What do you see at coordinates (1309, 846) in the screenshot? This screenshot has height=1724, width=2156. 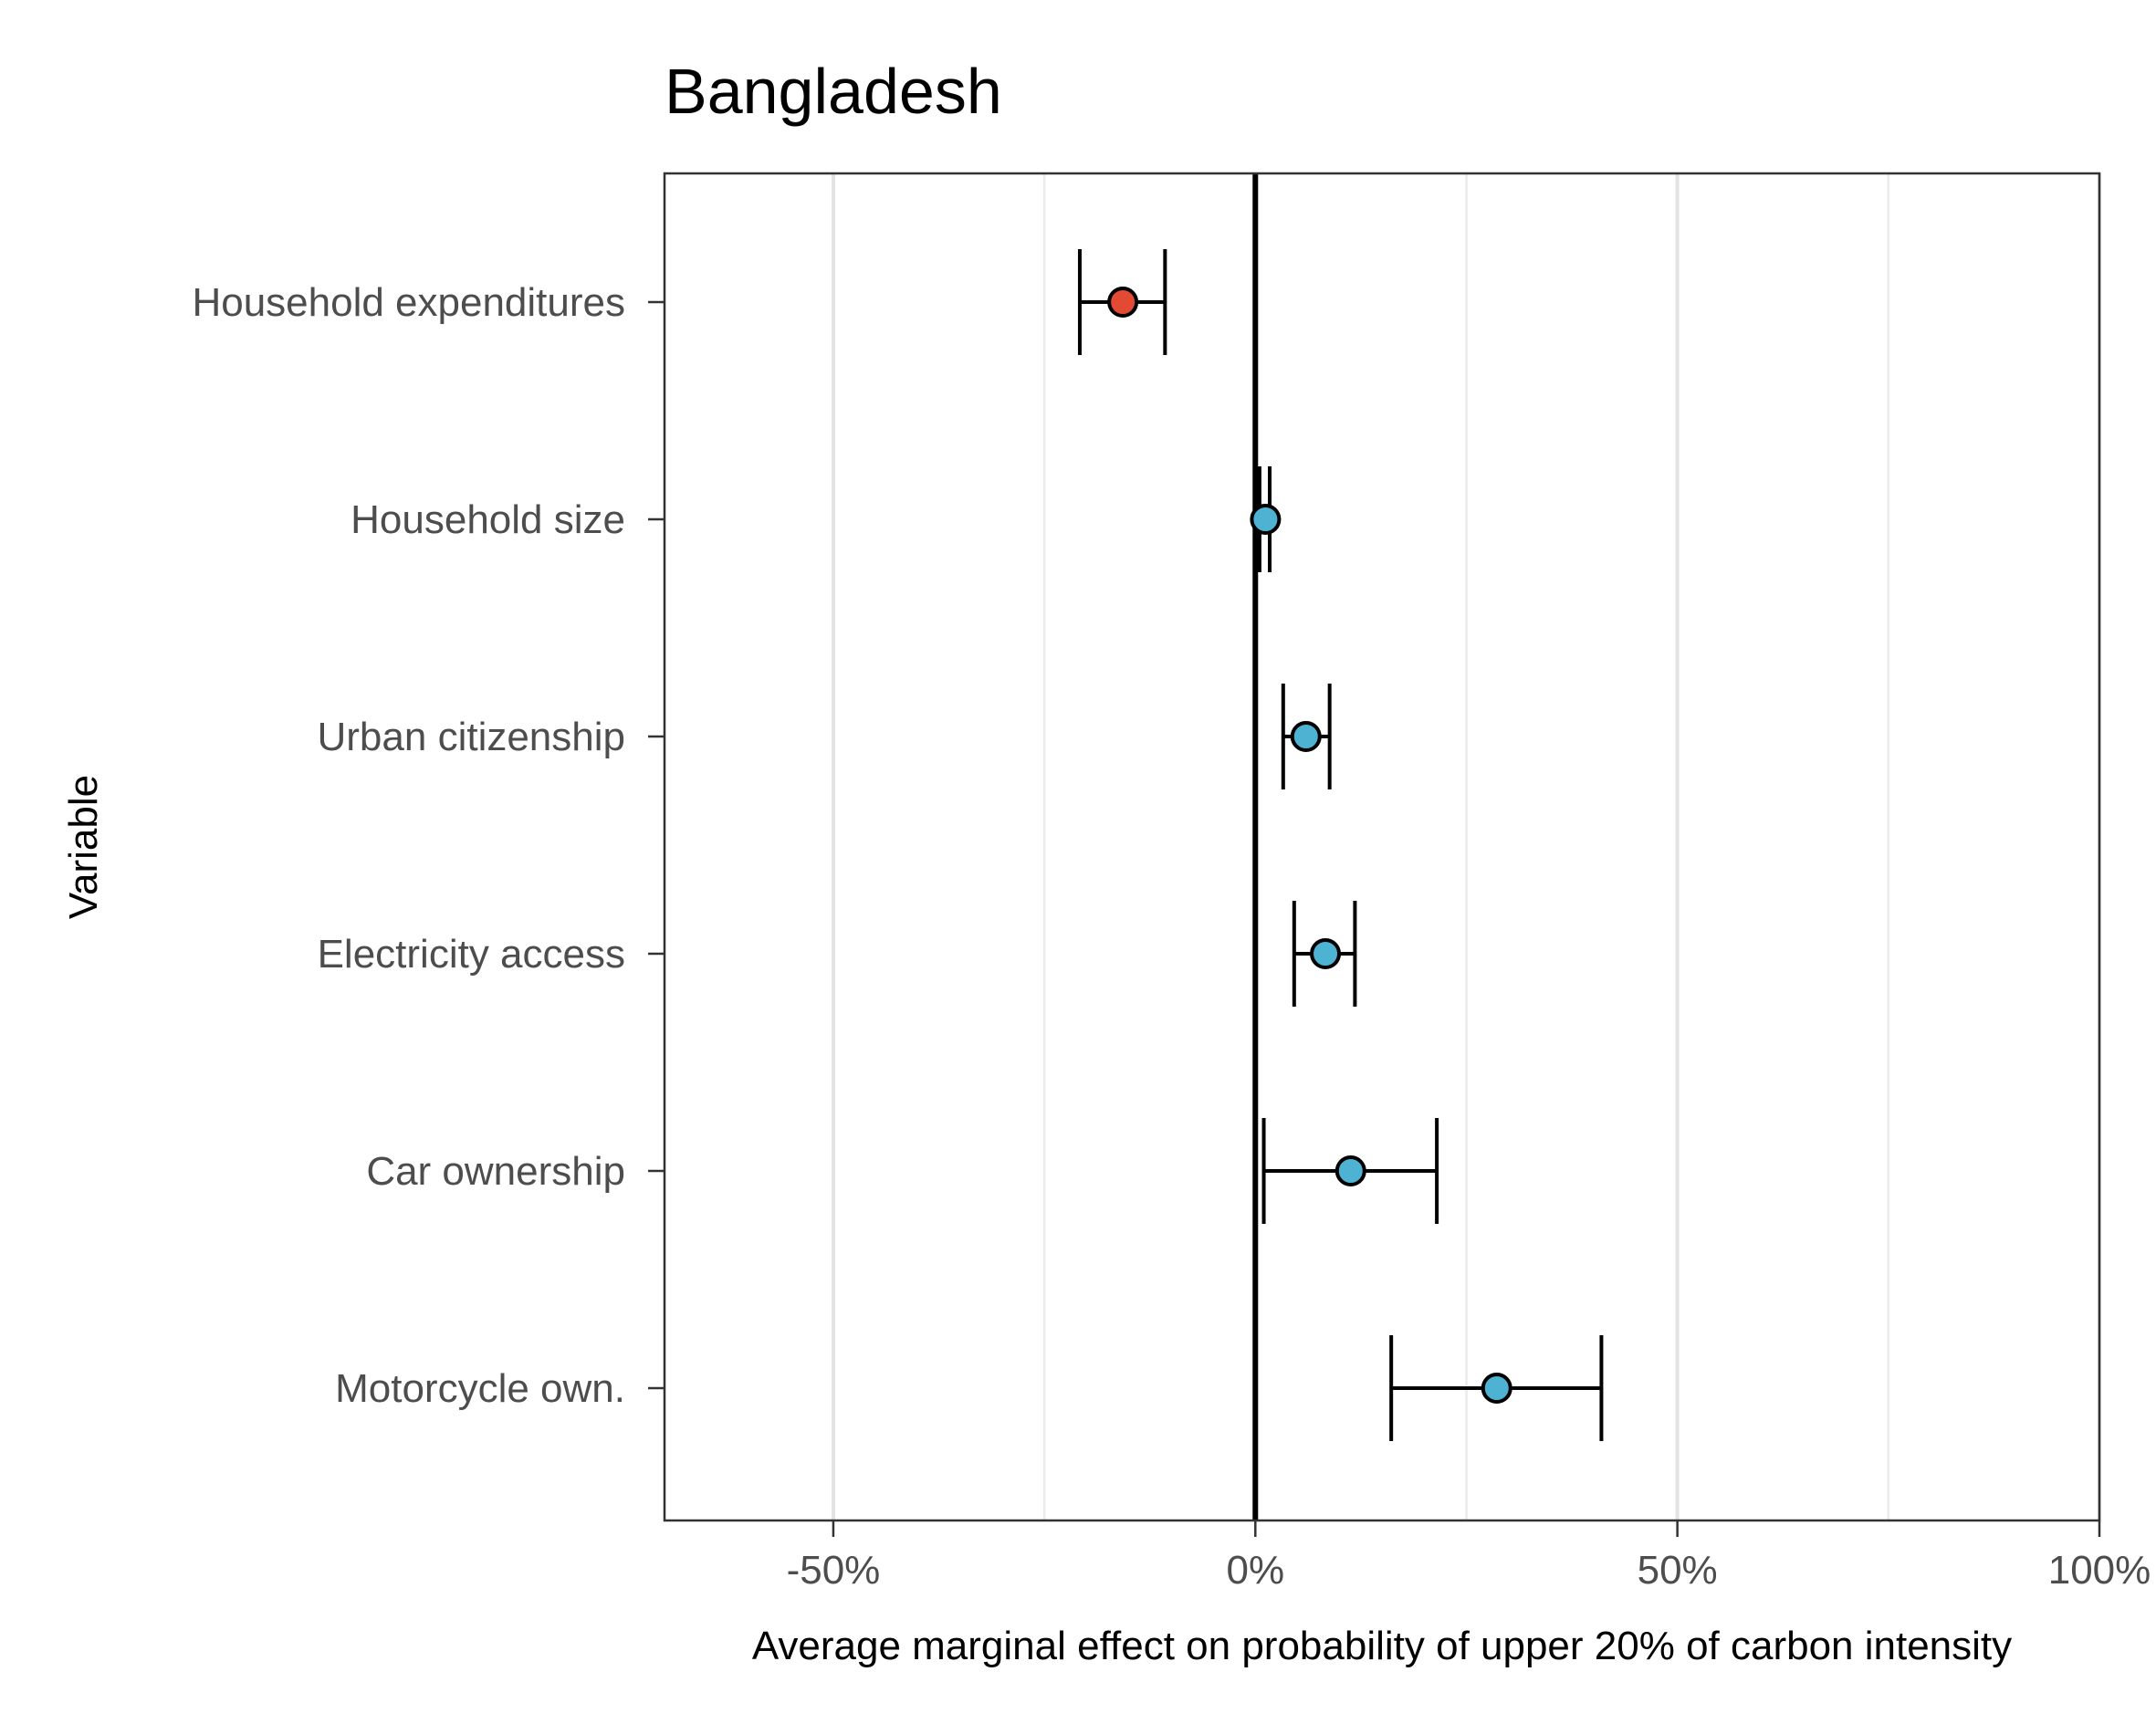 I see `point-layer` at bounding box center [1309, 846].